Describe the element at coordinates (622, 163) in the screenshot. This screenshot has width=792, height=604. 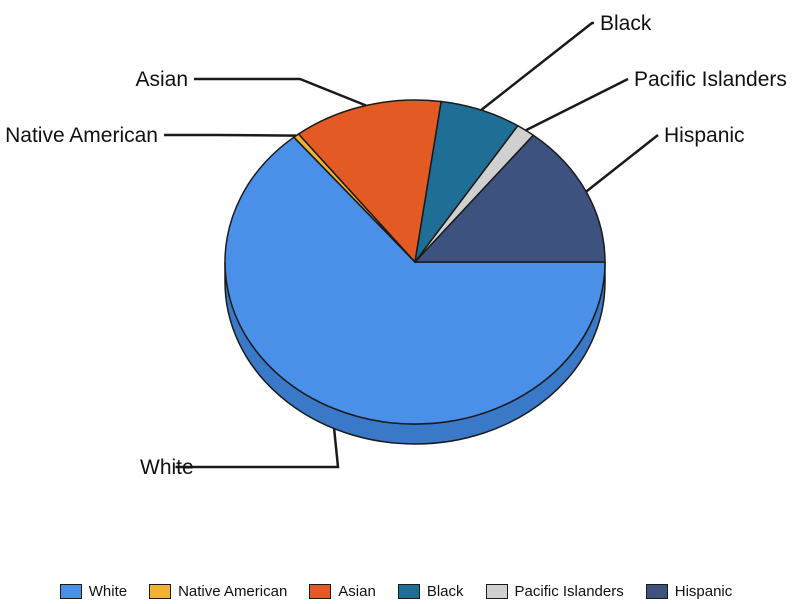
I see `leader-line-hispanic` at that location.